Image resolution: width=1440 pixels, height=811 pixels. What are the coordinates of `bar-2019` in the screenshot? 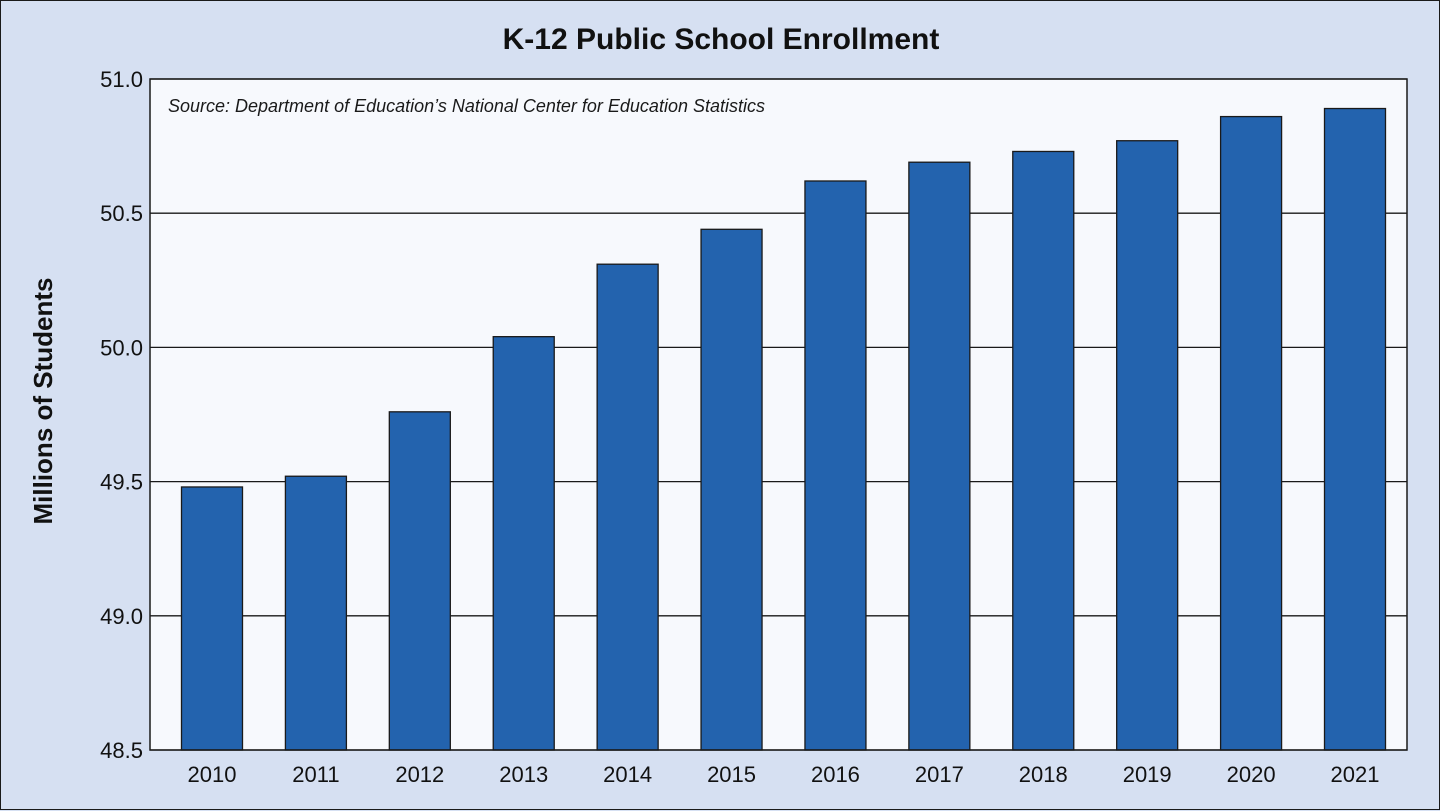 It's located at (1147, 445).